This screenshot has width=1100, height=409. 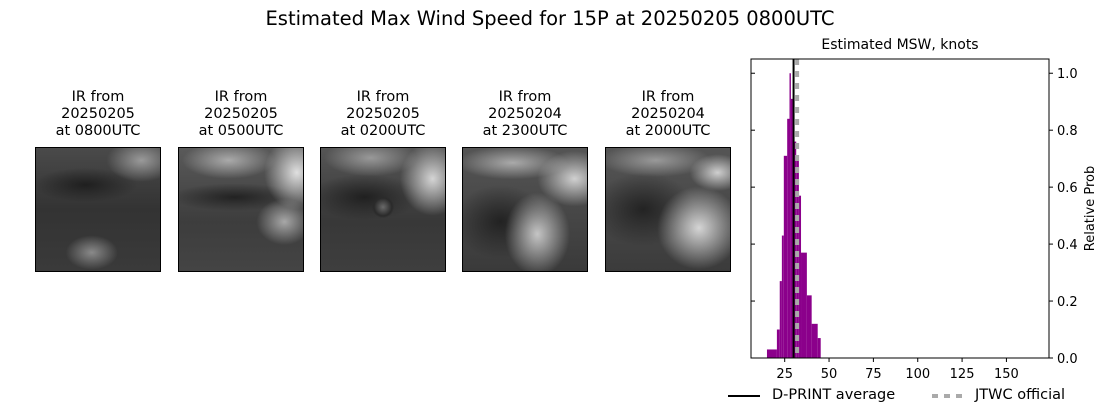 I want to click on x-tick-label: 125, so click(x=962, y=374).